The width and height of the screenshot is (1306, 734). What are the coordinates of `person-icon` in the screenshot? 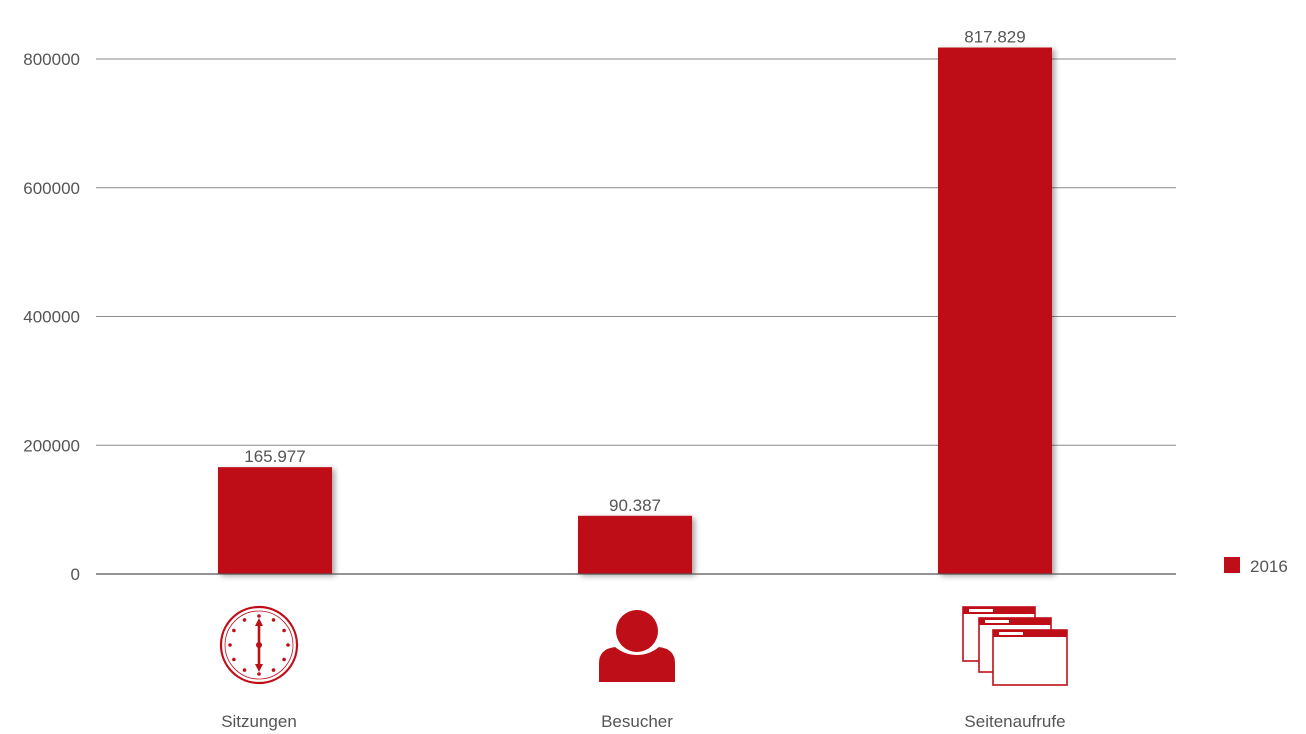 It's located at (637, 646).